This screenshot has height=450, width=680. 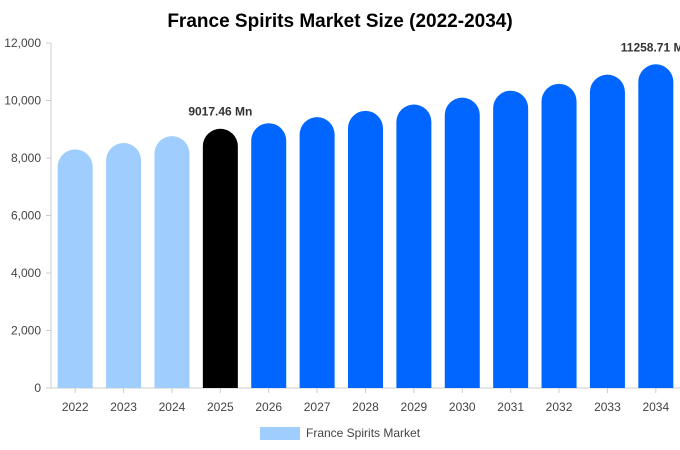 I want to click on x-tick-label: 2024, so click(x=172, y=407).